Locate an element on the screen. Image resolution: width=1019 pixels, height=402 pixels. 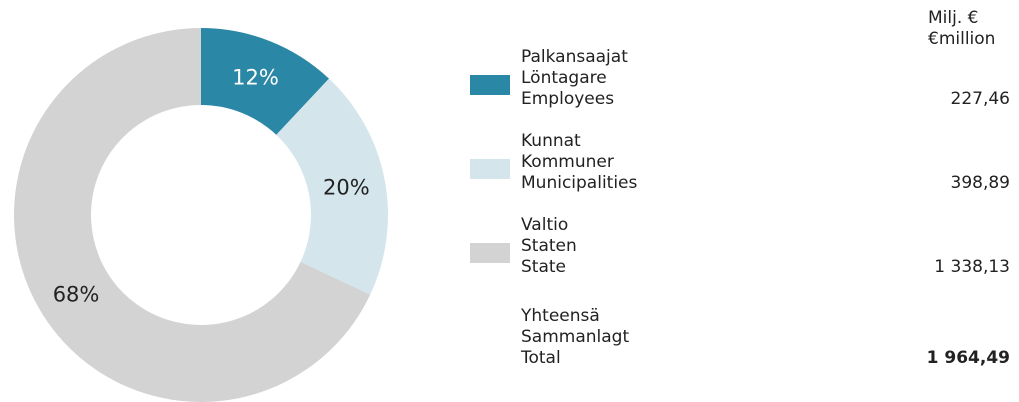
amount: 398,89 is located at coordinates (980, 183).